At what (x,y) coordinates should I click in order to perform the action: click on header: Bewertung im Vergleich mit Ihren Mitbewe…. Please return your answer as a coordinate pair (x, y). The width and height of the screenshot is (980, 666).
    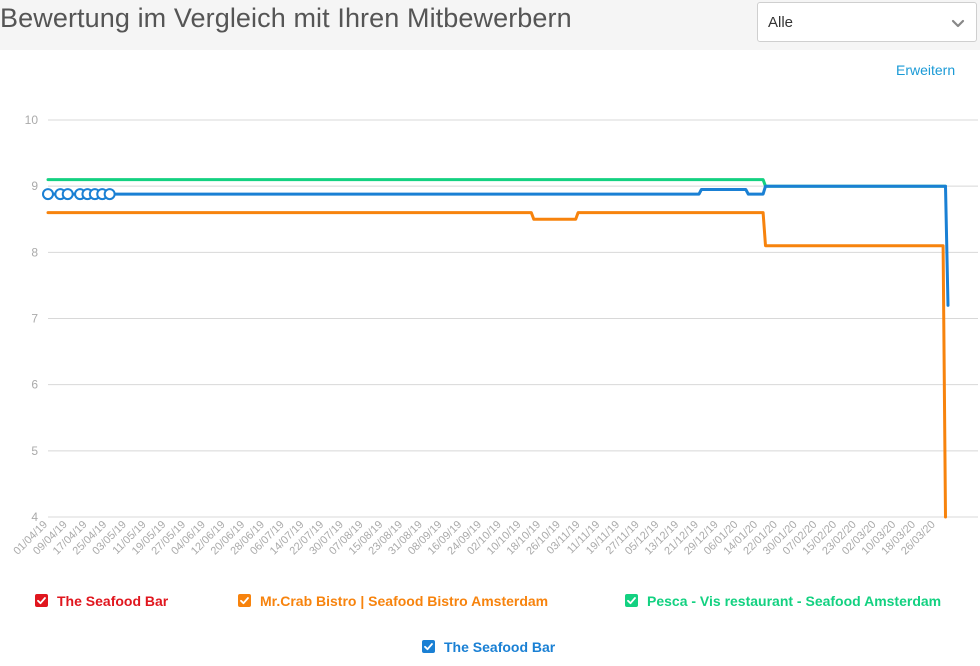
    Looking at the image, I should click on (490, 25).